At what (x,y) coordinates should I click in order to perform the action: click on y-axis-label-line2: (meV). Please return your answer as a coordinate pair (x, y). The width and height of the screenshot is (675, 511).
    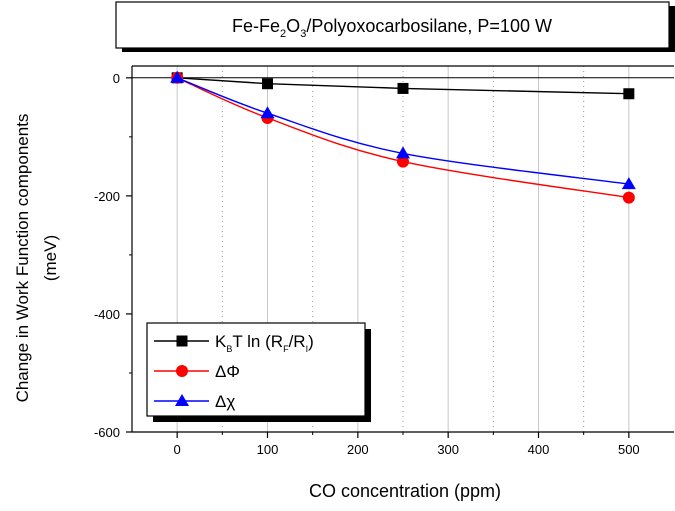
    Looking at the image, I should click on (50, 258).